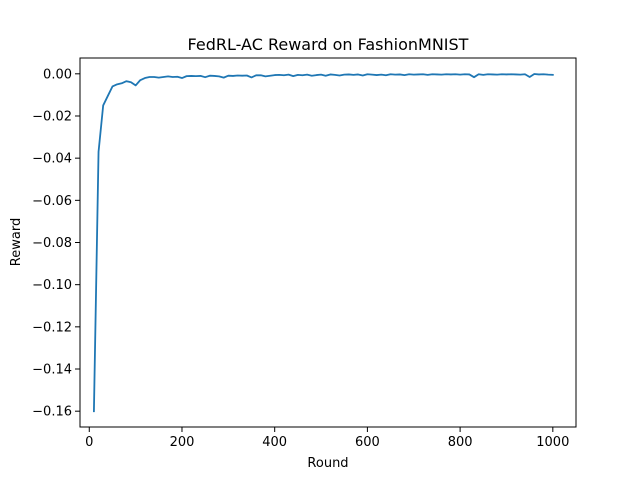 Image resolution: width=640 pixels, height=480 pixels. What do you see at coordinates (52, 201) in the screenshot?
I see `y-tick-label: −0.06` at bounding box center [52, 201].